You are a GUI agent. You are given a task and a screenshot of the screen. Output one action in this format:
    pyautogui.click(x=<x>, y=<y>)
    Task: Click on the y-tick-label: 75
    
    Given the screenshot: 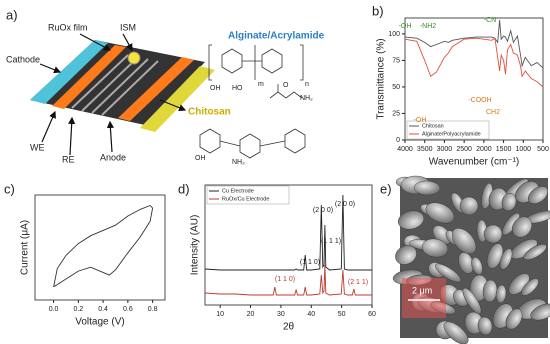 What is the action you would take?
    pyautogui.click(x=396, y=60)
    